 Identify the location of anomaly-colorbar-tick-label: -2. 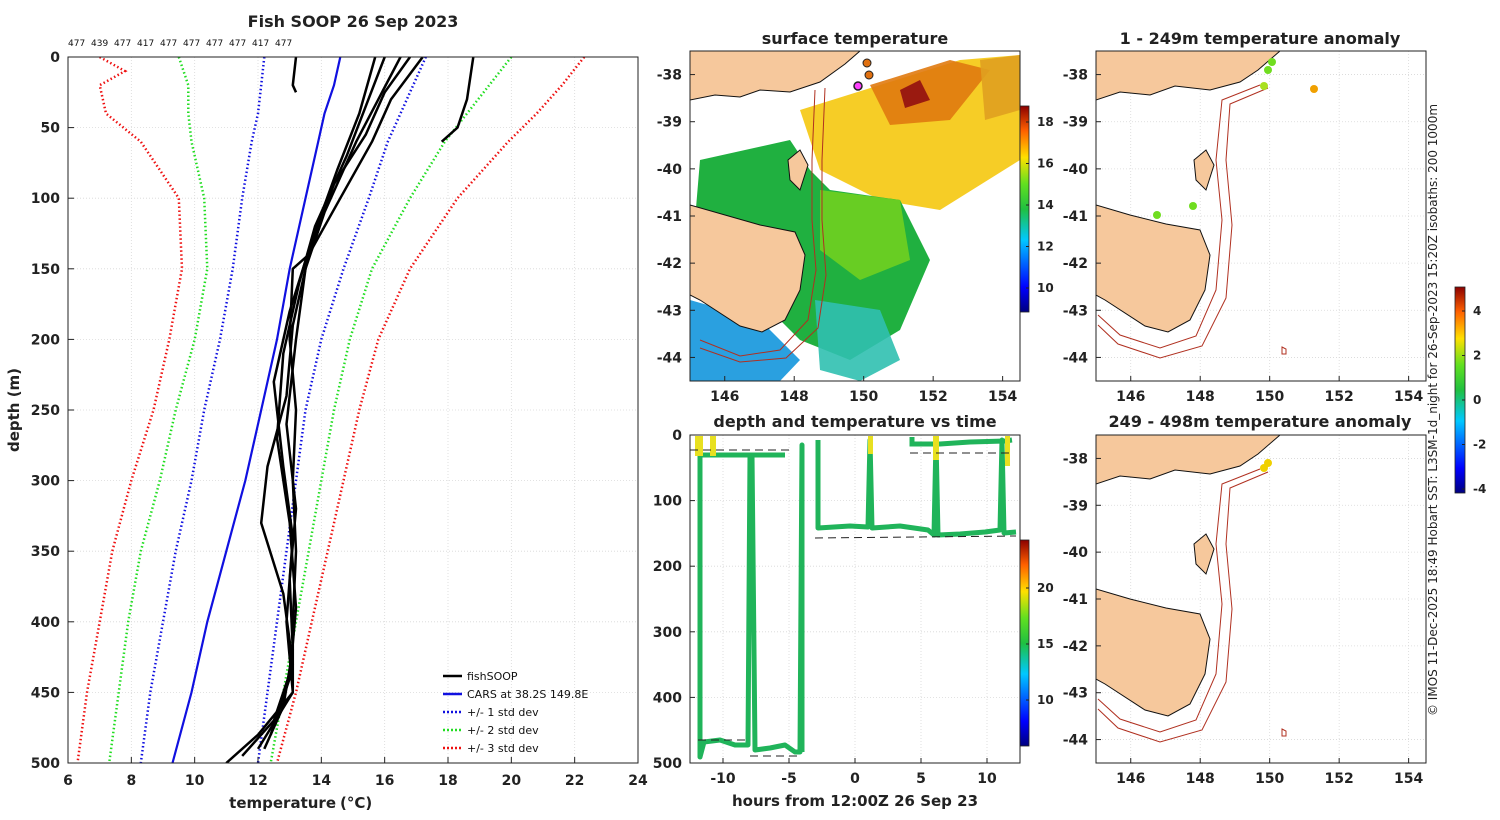
(1479, 445).